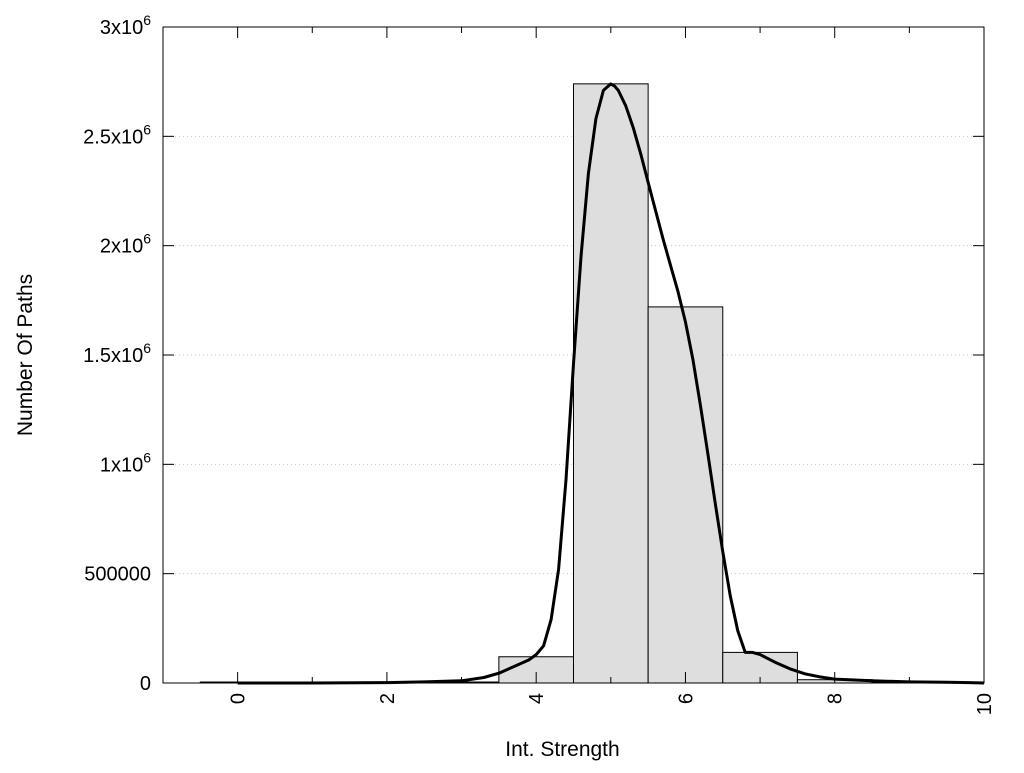 The height and width of the screenshot is (773, 1024). What do you see at coordinates (562, 749) in the screenshot?
I see `x-axis-title: Int. Strength` at bounding box center [562, 749].